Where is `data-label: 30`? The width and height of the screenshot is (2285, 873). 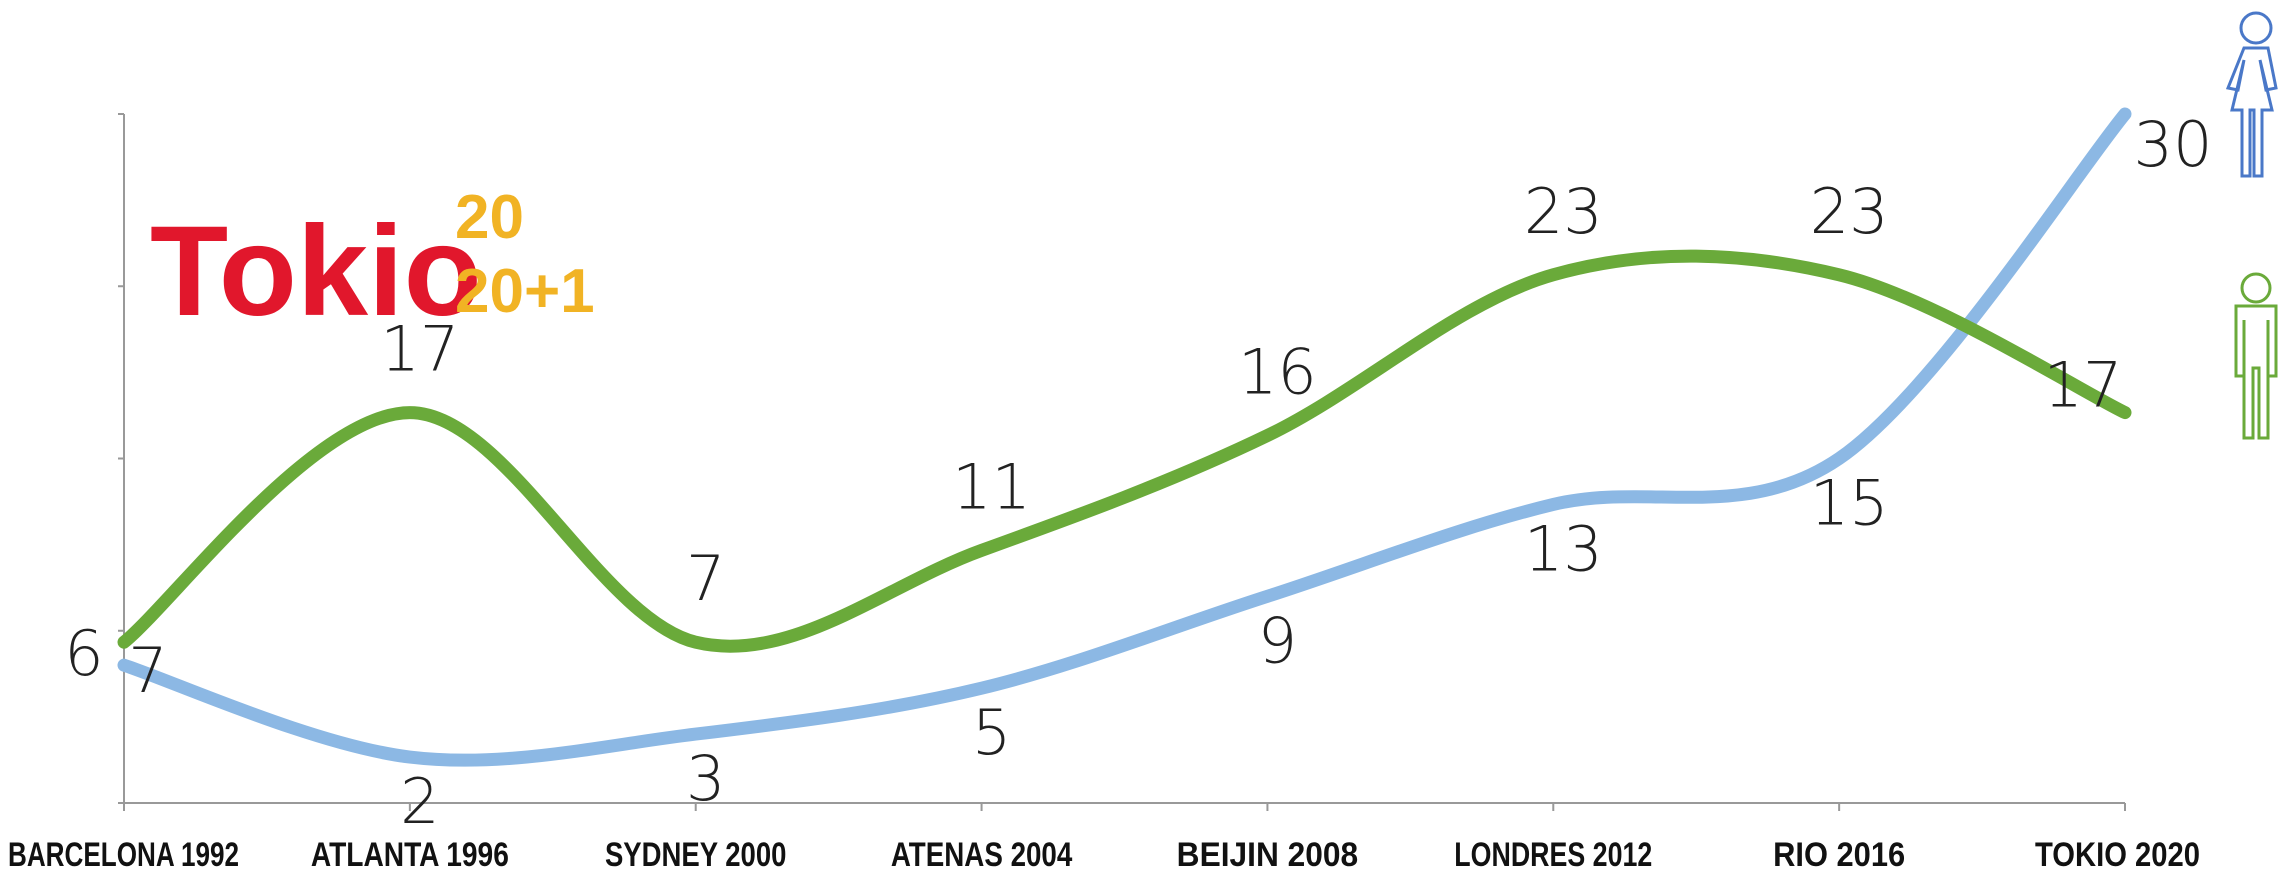
data-label: 30 is located at coordinates (2173, 144).